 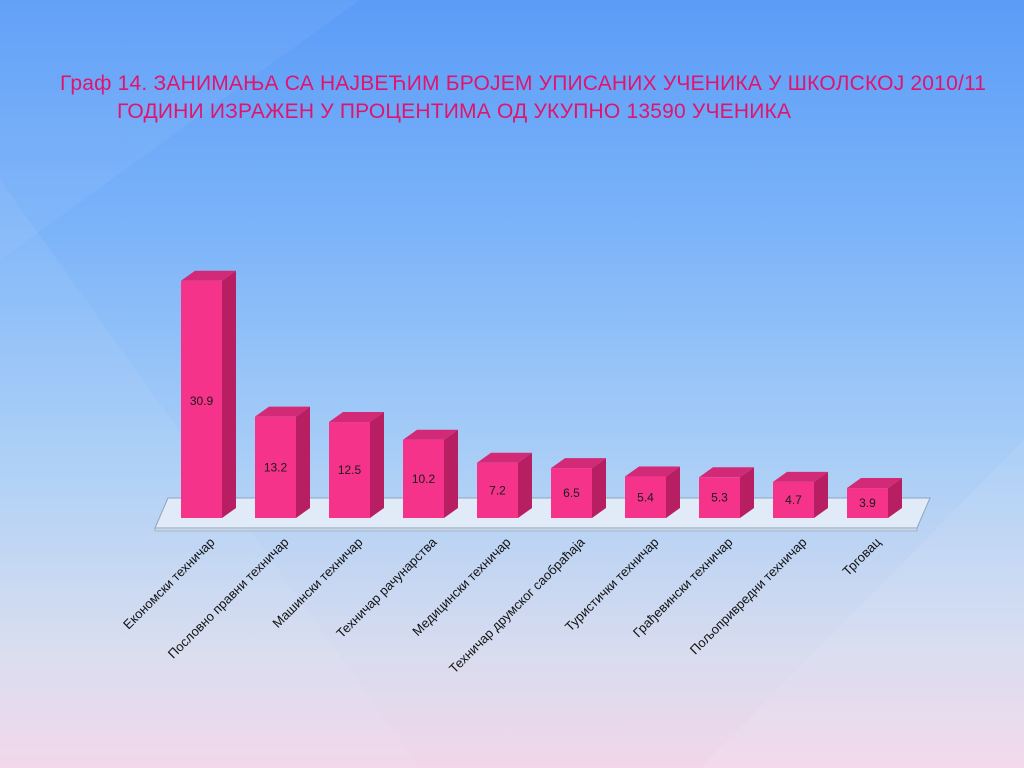 I want to click on category-label: Трговац, so click(x=861, y=556).